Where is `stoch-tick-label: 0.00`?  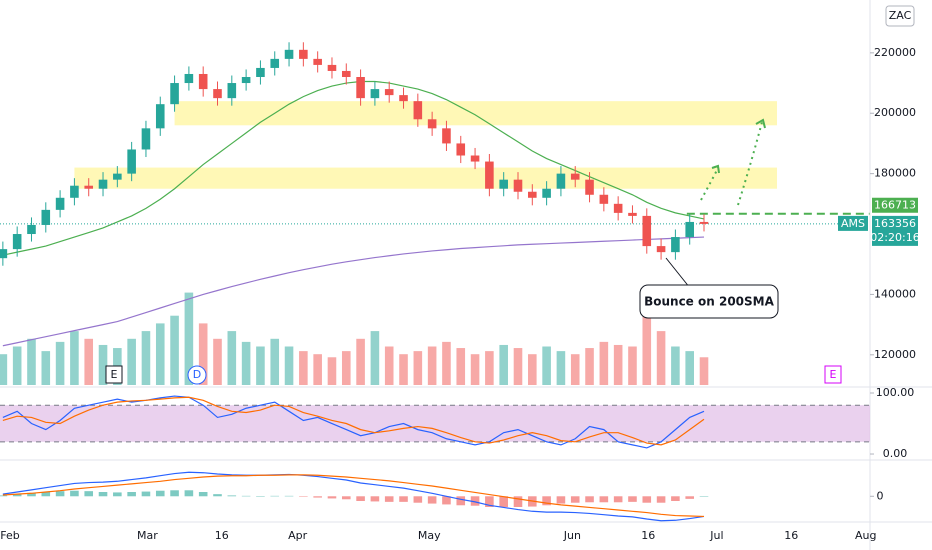 stoch-tick-label: 0.00 is located at coordinates (895, 453).